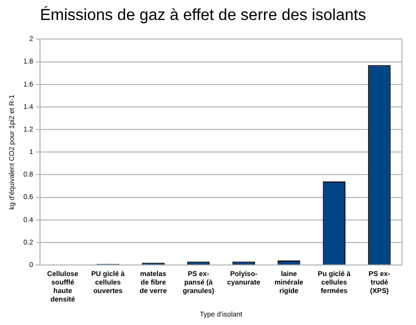 The width and height of the screenshot is (416, 325). Describe the element at coordinates (203, 15) in the screenshot. I see `chart-title: Émissions de gaz à effet de serre des isolants` at that location.